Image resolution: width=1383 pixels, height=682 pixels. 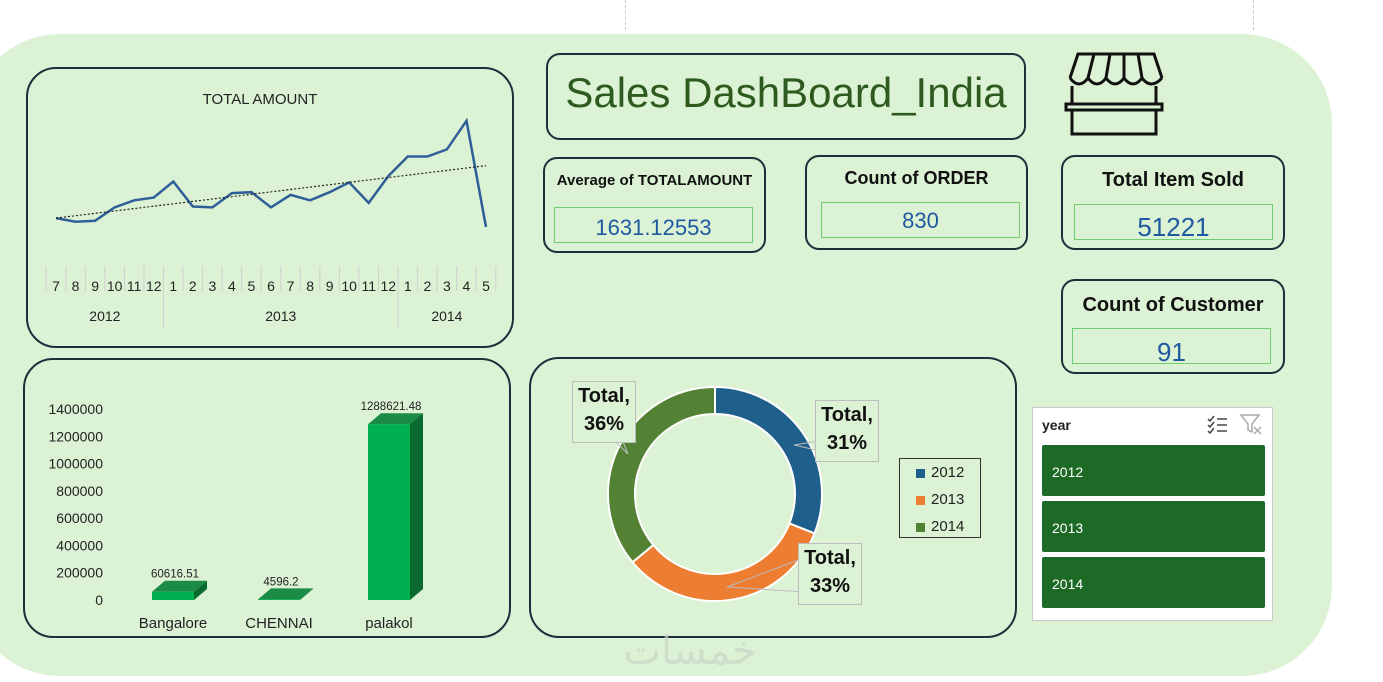 I want to click on kpi-count-customer: Count of Customer 91, so click(x=1173, y=326).